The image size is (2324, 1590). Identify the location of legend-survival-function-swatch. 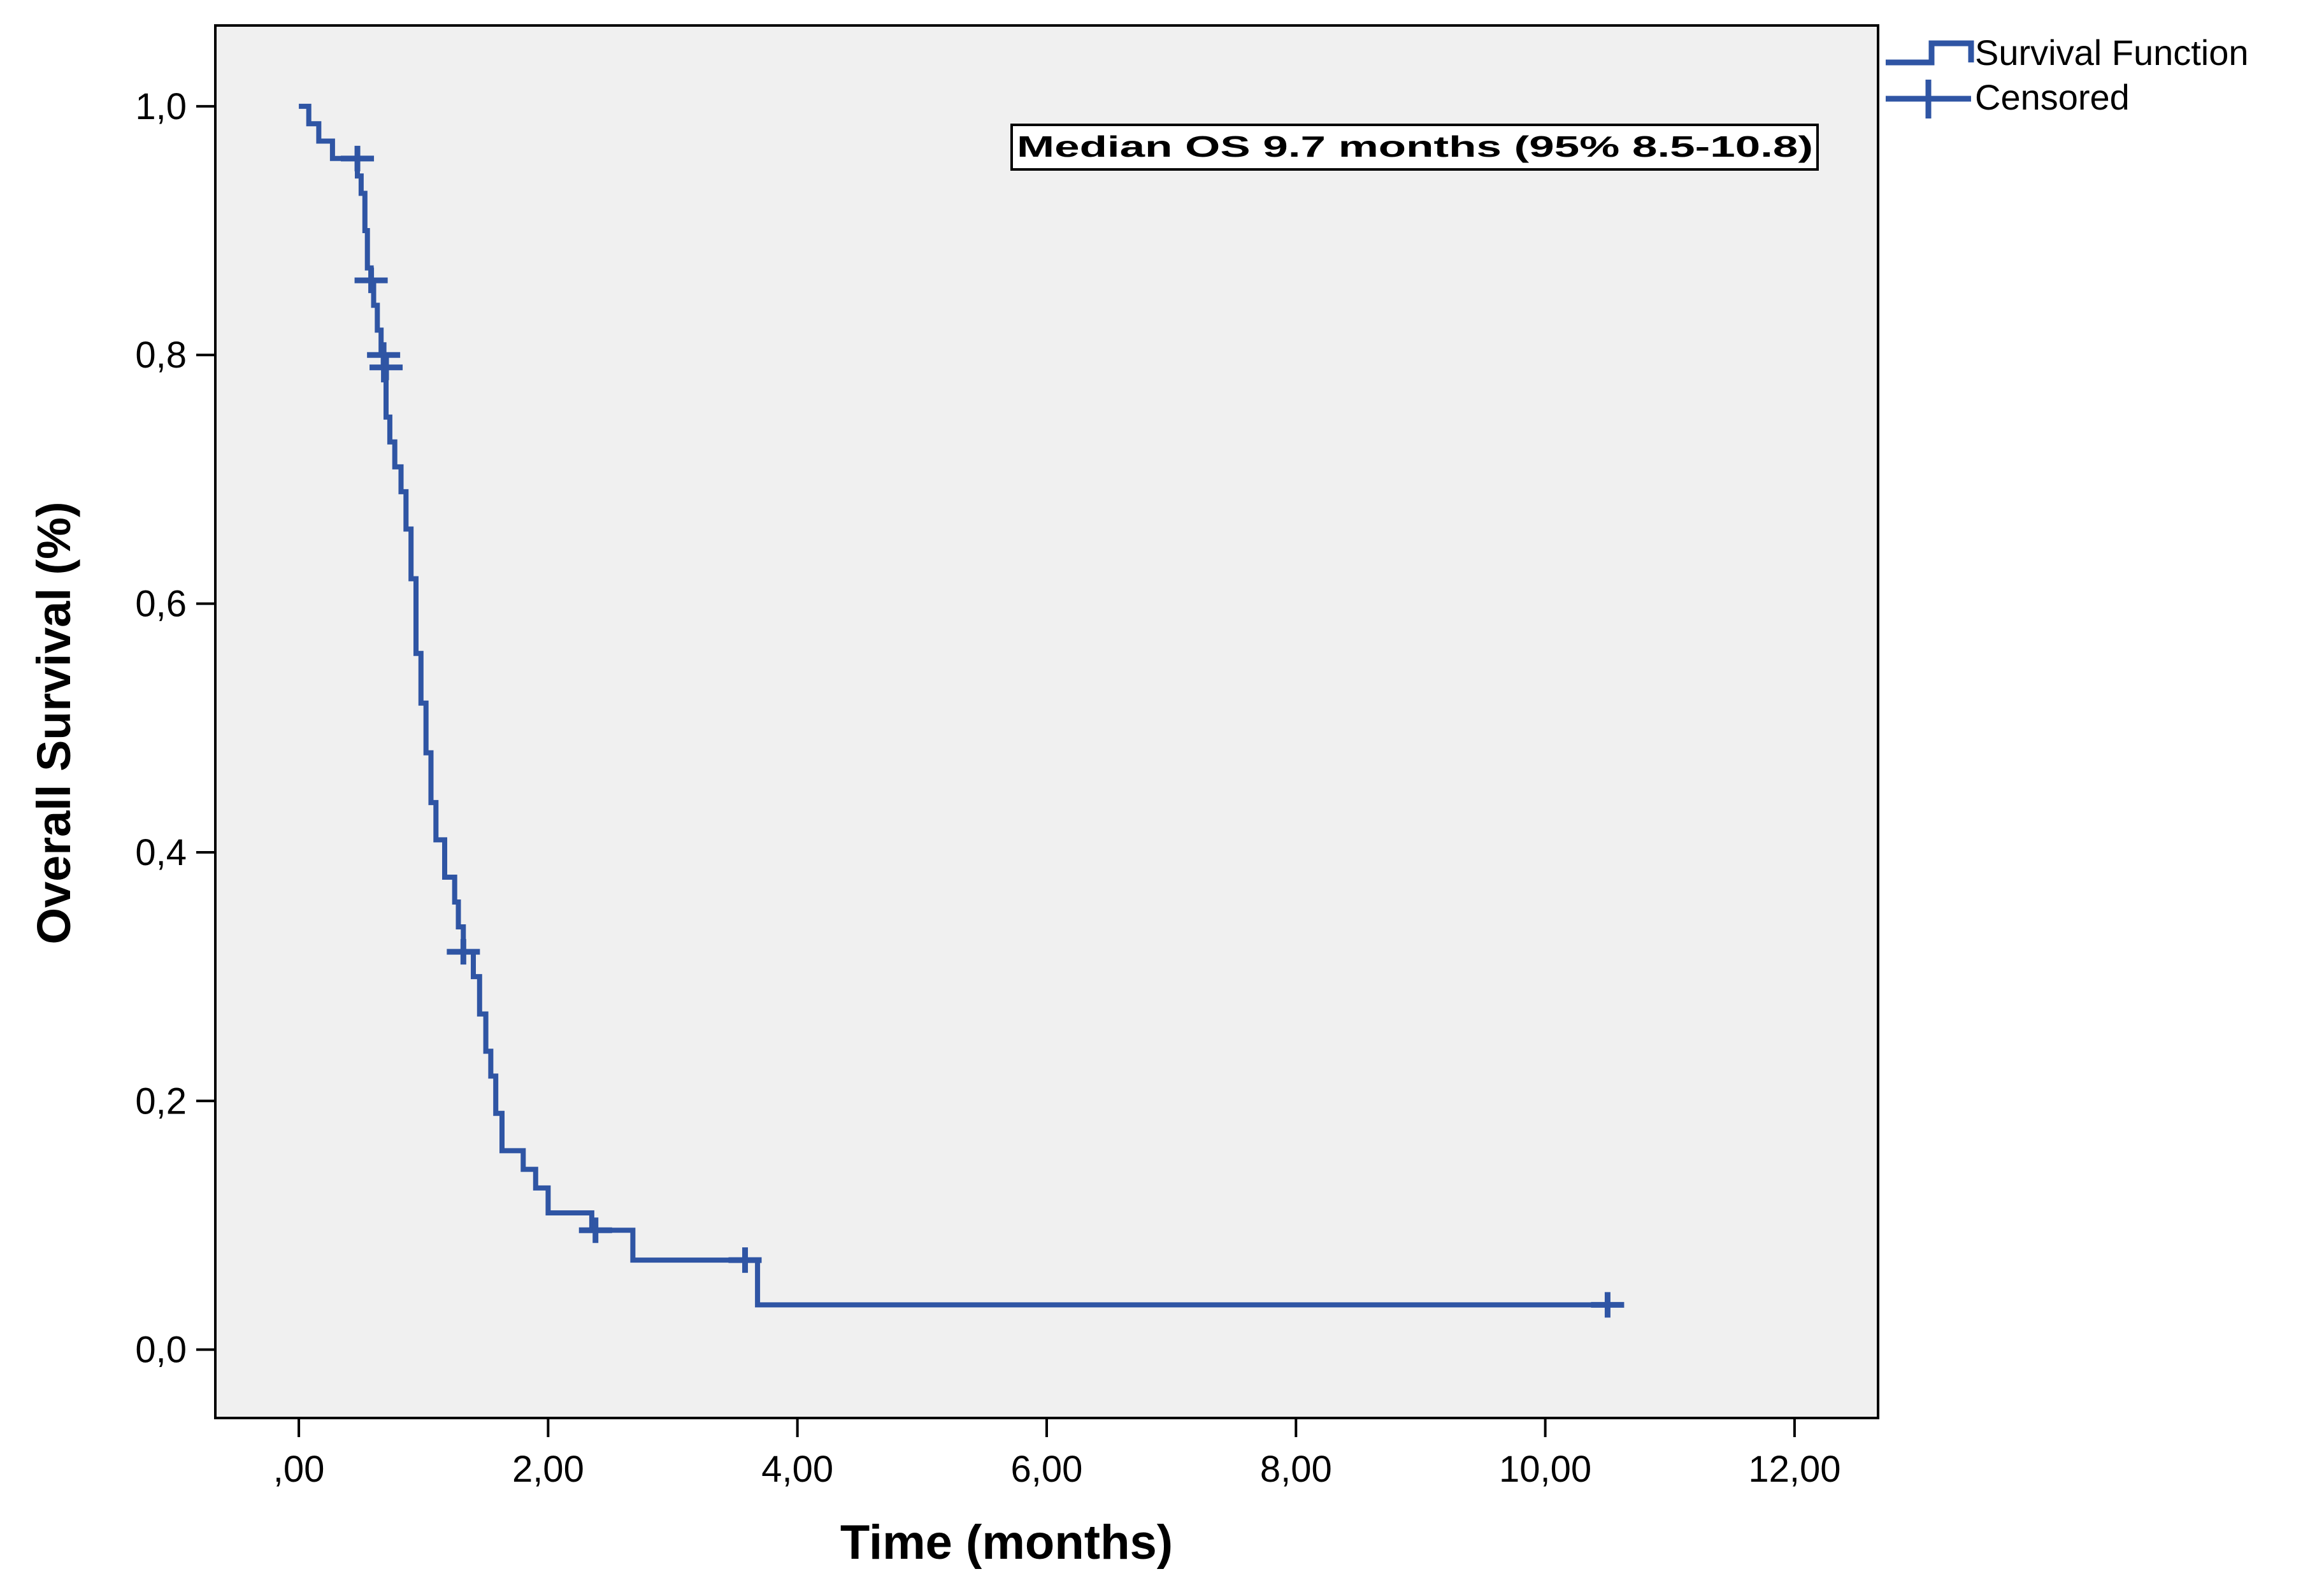
(1930, 53).